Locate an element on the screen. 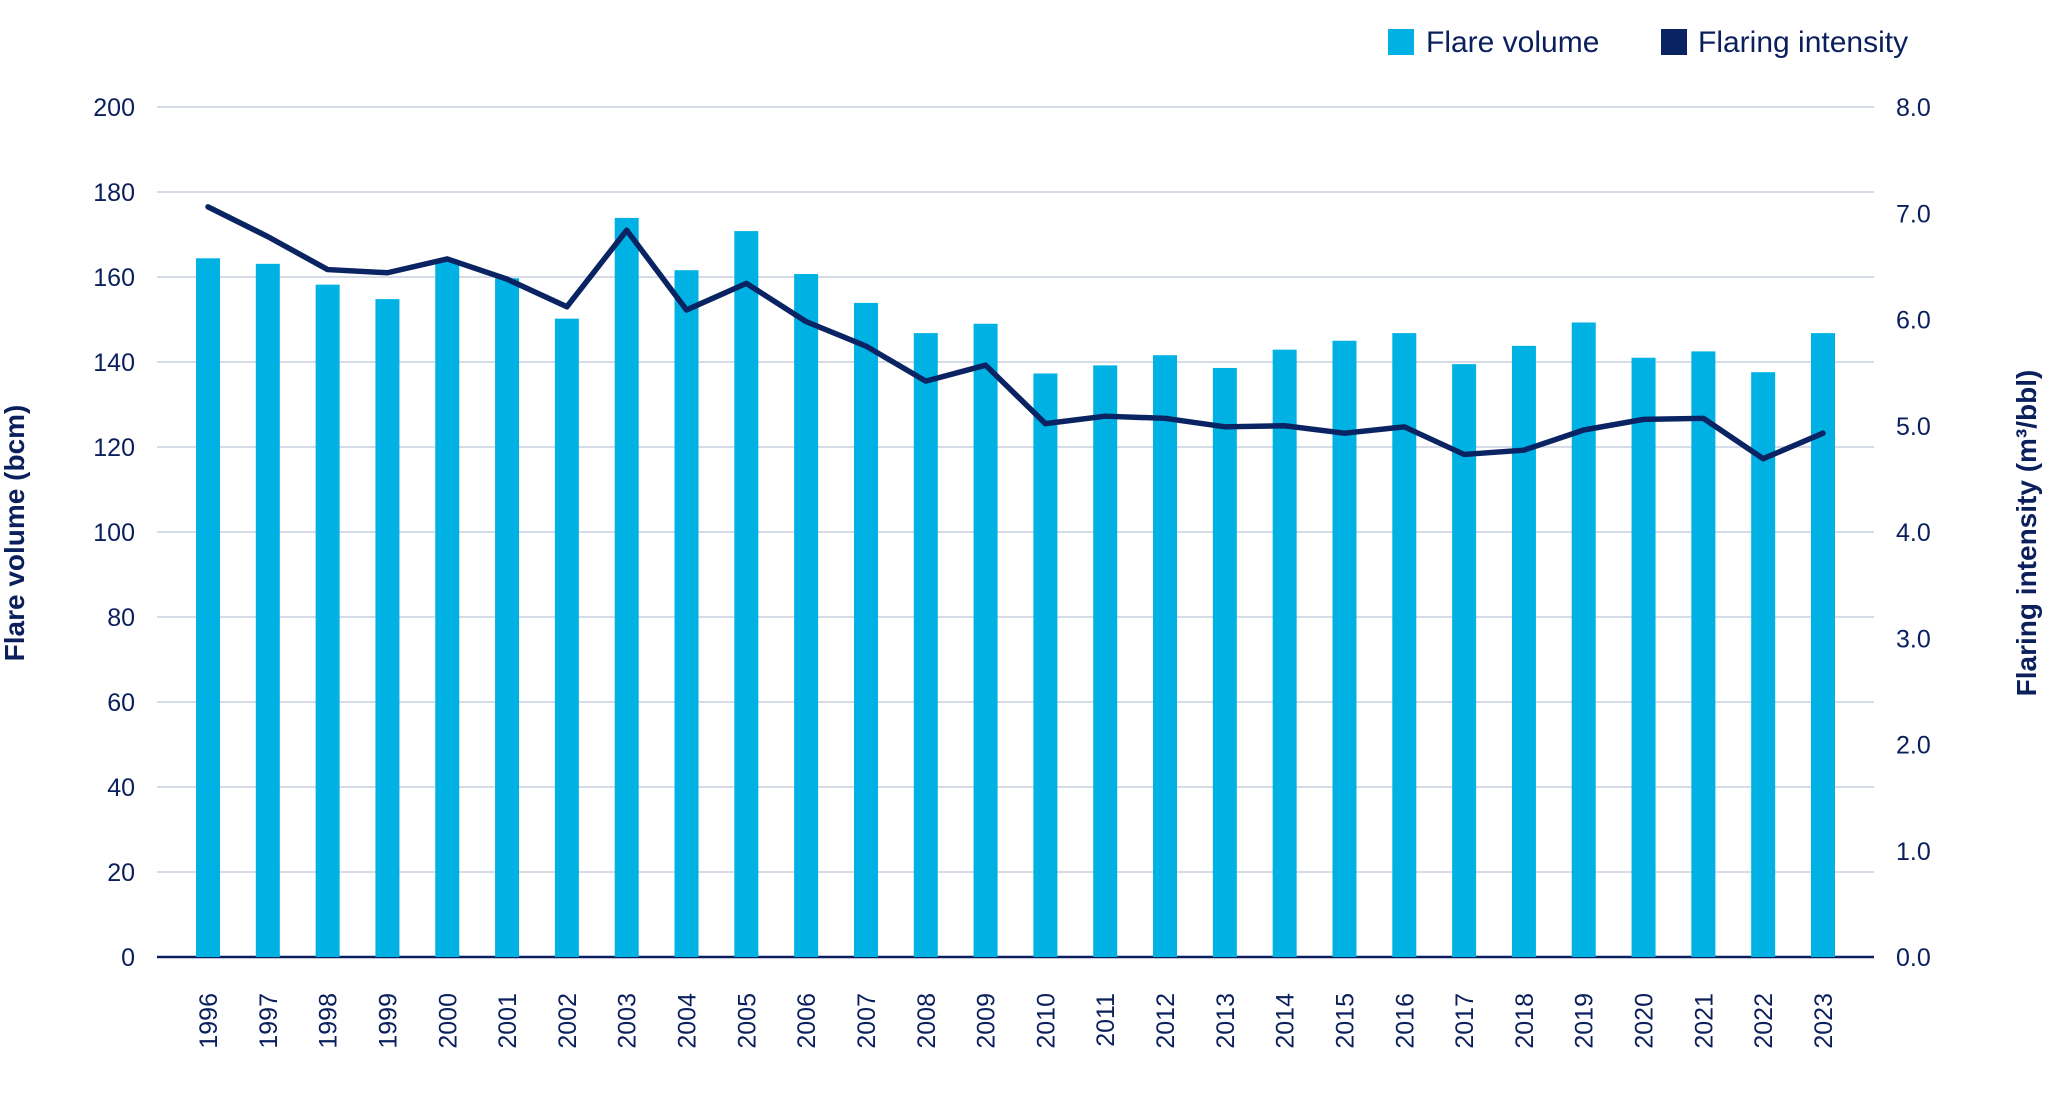 This screenshot has width=2048, height=1119. right-tick-label: 1.0 is located at coordinates (1913, 852).